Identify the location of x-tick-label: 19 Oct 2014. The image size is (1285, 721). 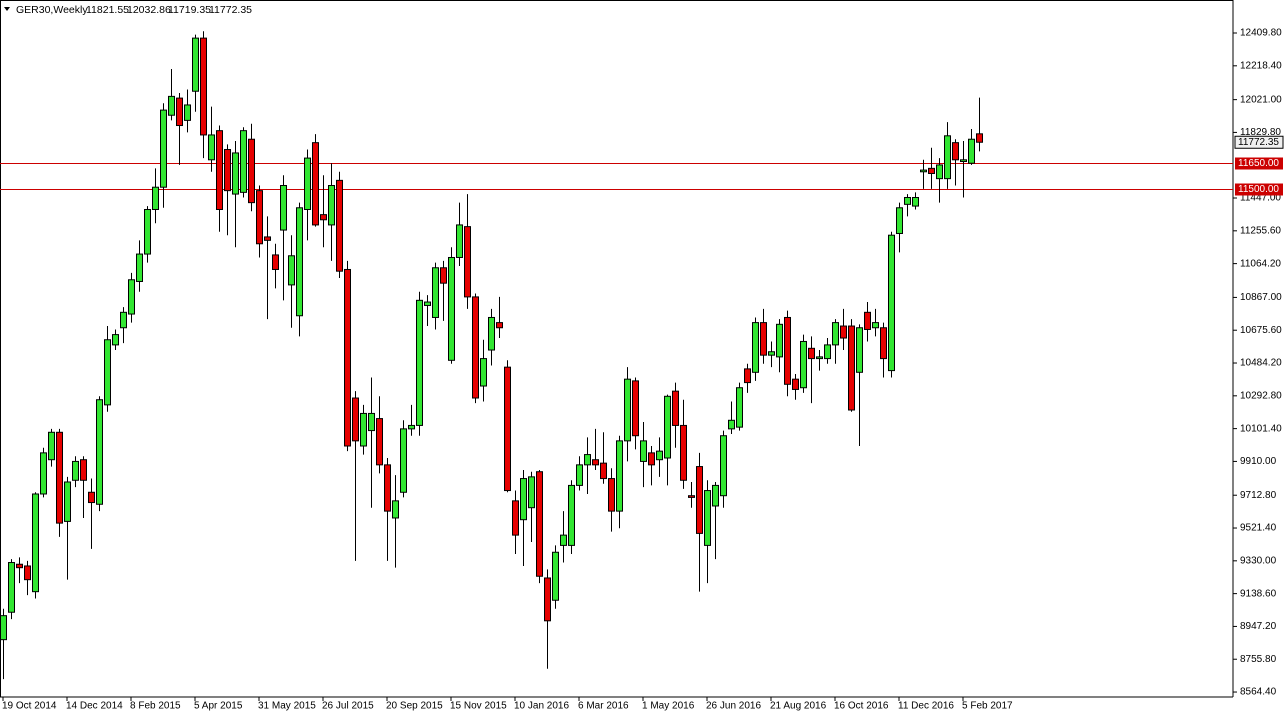
(29, 706).